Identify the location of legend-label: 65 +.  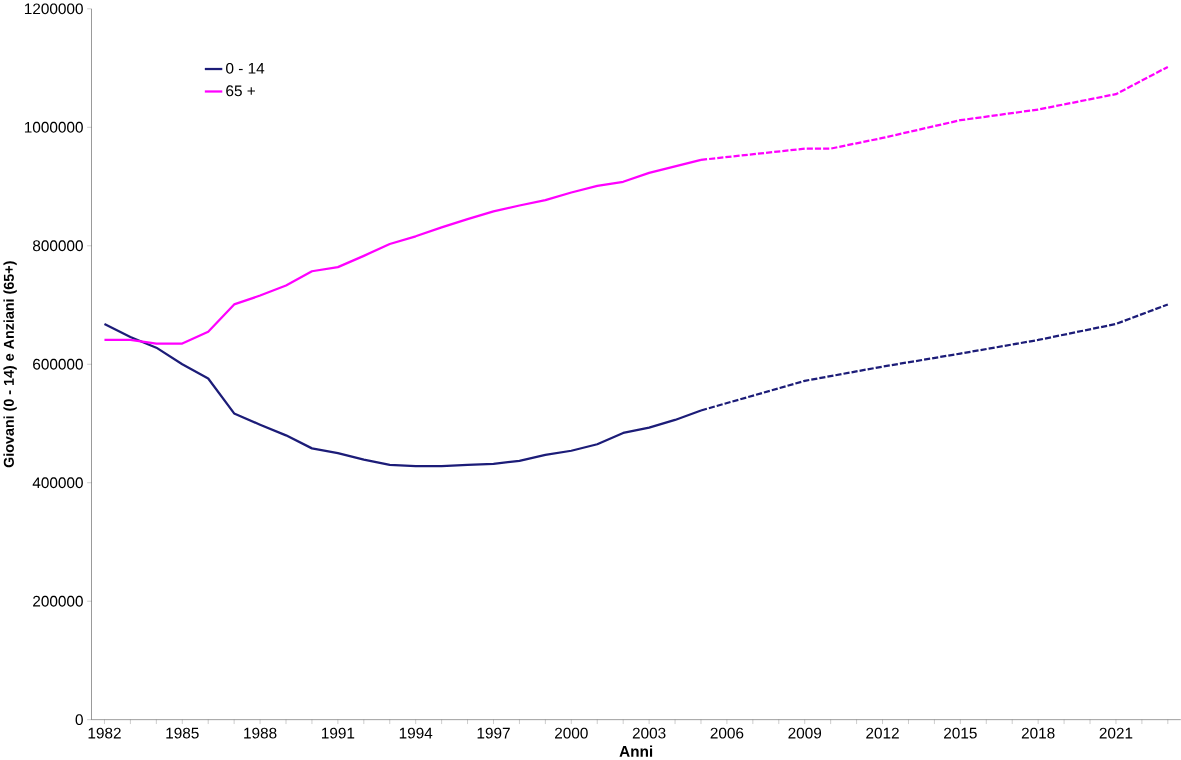
(240, 91).